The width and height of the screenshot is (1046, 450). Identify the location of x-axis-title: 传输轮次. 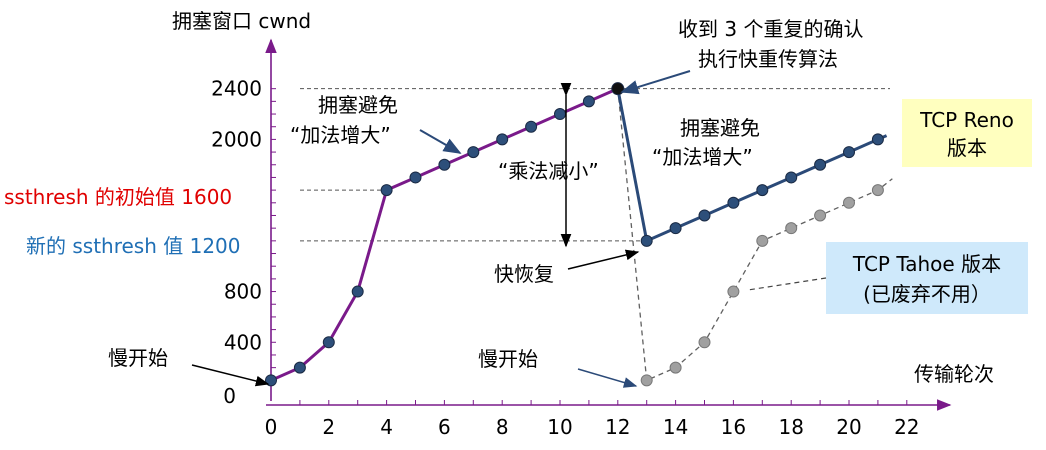
(954, 374).